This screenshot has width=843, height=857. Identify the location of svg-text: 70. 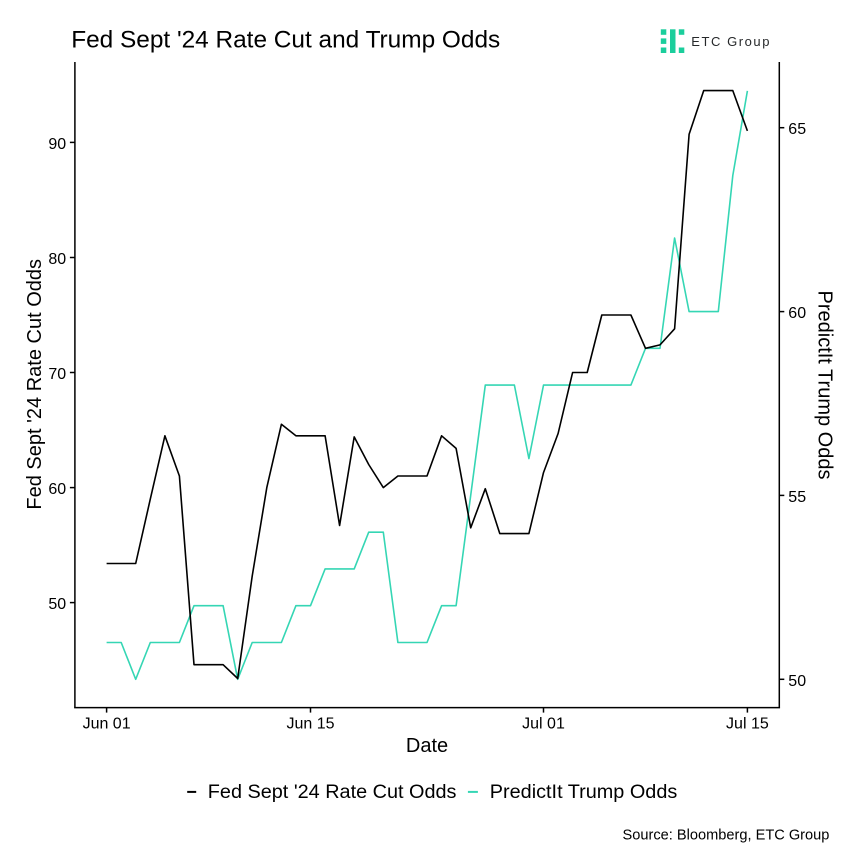
(57, 374).